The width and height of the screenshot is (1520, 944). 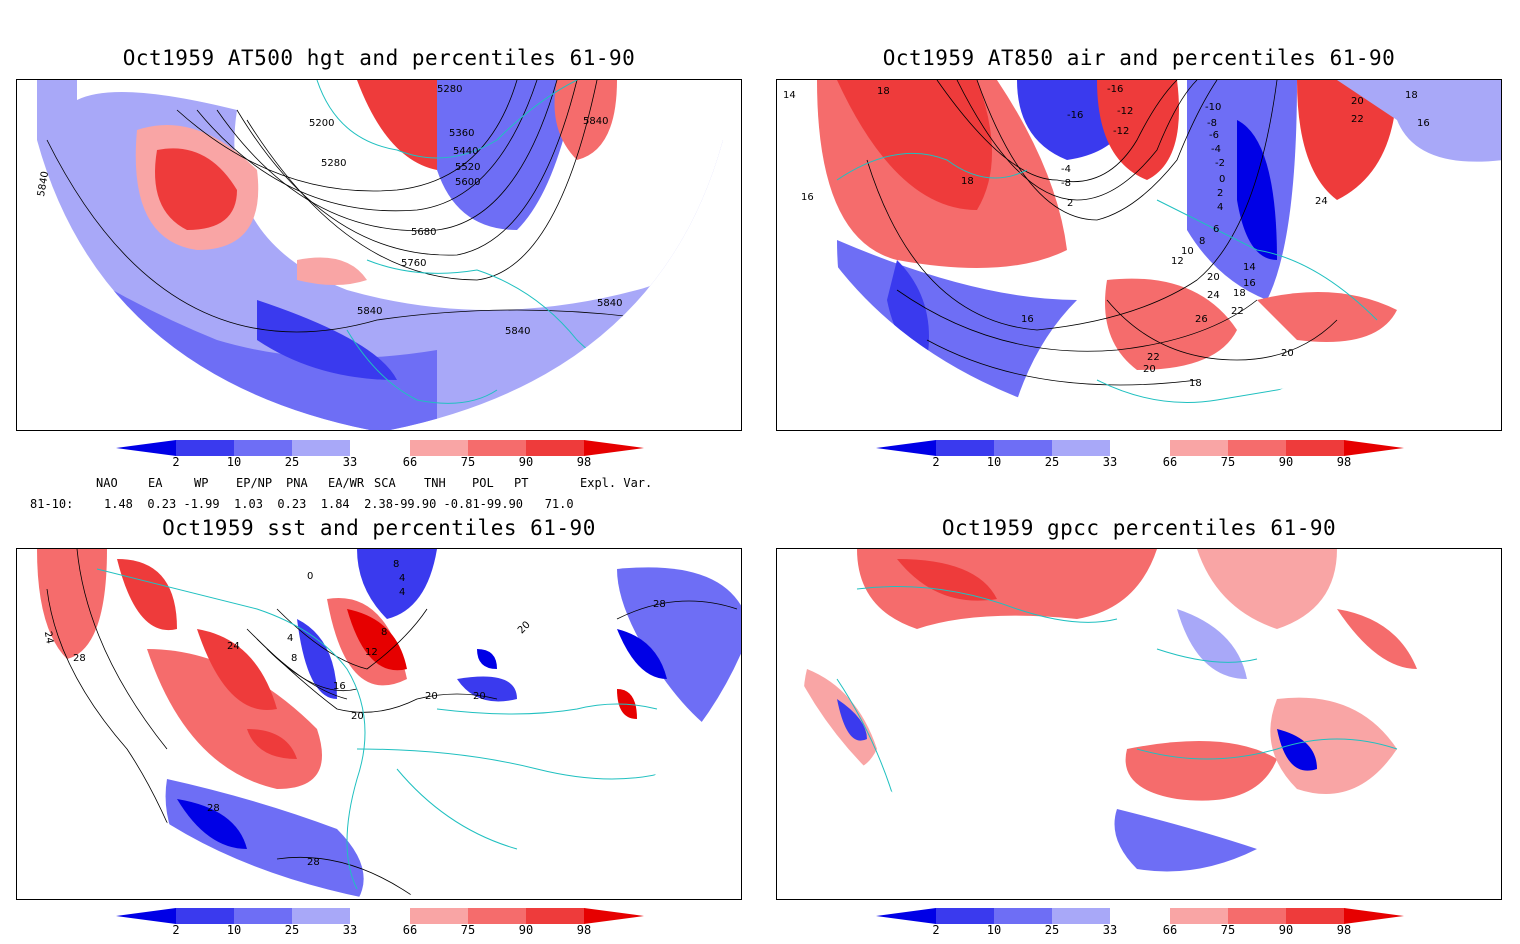 What do you see at coordinates (1220, 163) in the screenshot?
I see `contour-label: -2` at bounding box center [1220, 163].